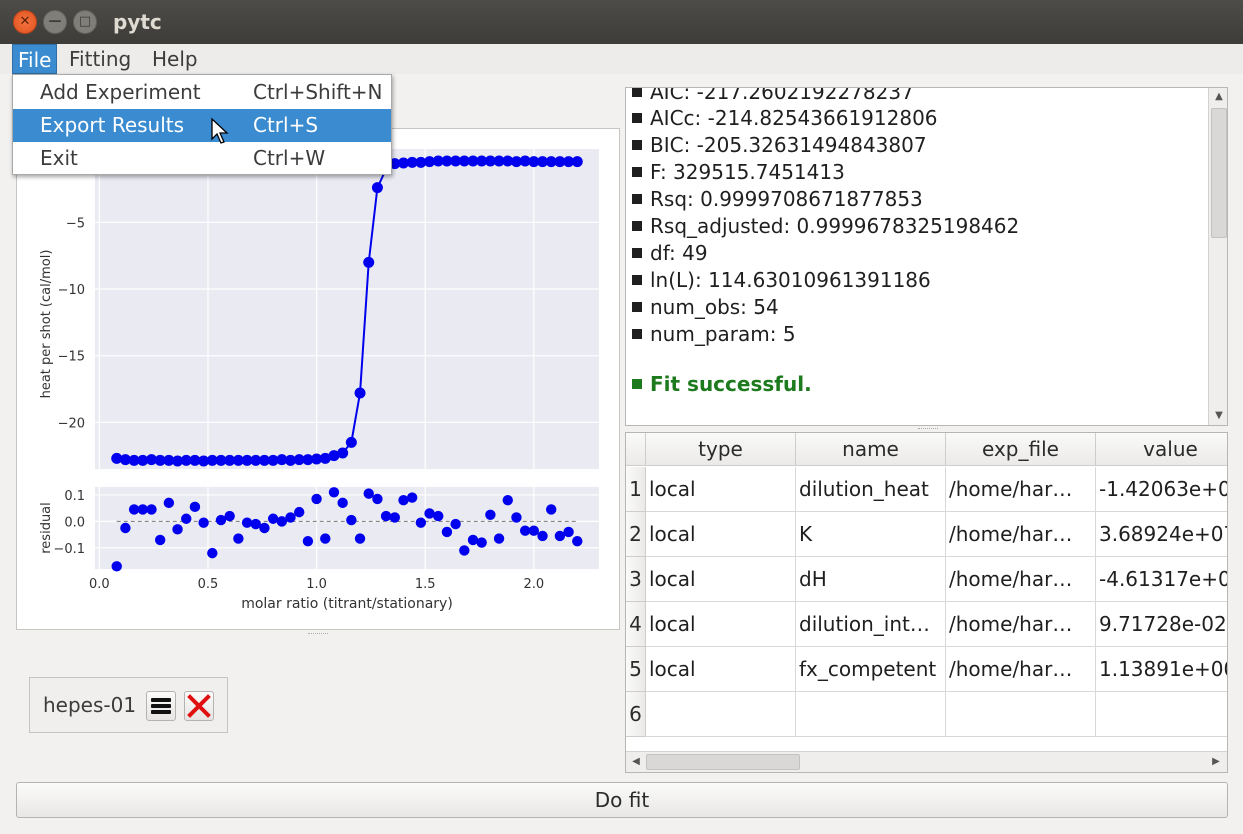 This screenshot has width=1243, height=834. I want to click on table-cell-name: K, so click(871, 534).